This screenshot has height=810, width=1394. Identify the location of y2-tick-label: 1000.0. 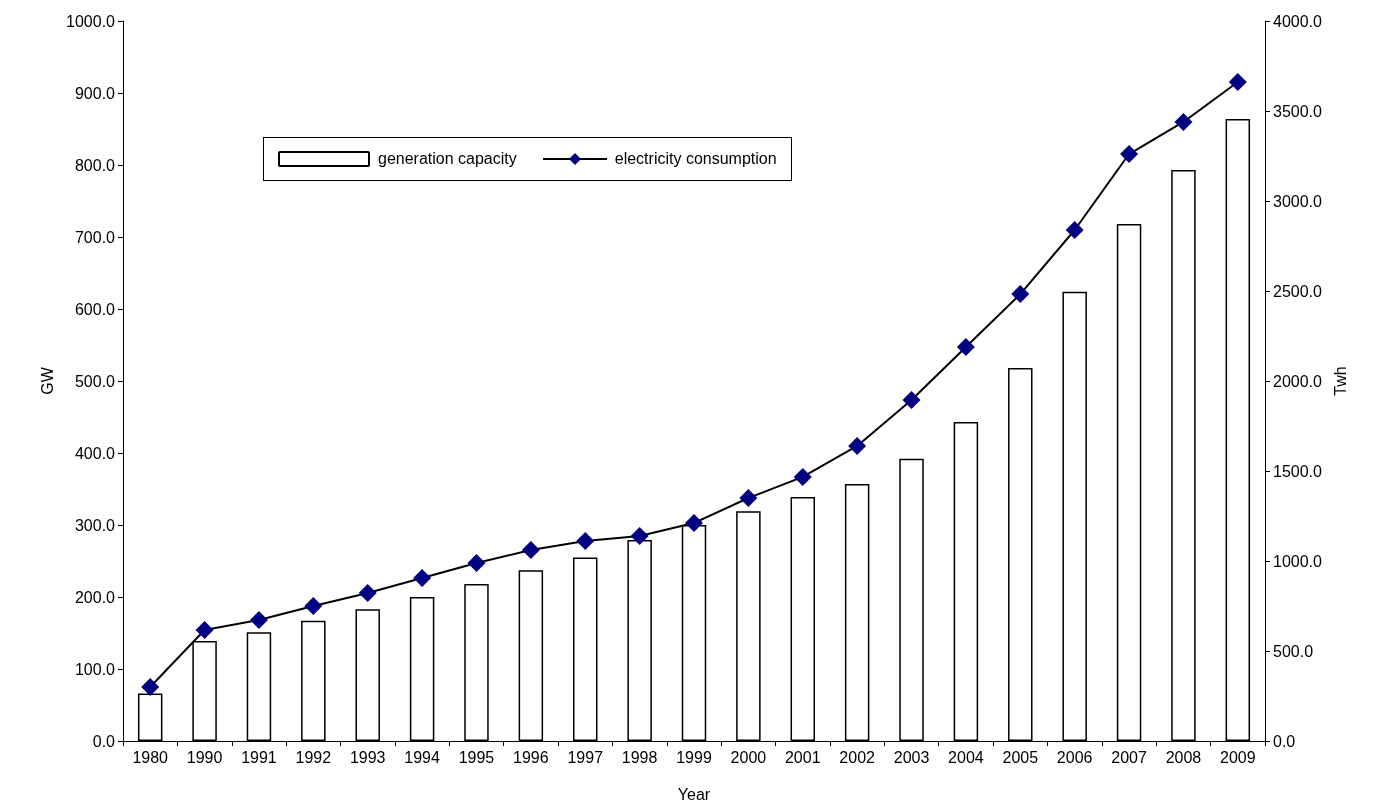
(1298, 561).